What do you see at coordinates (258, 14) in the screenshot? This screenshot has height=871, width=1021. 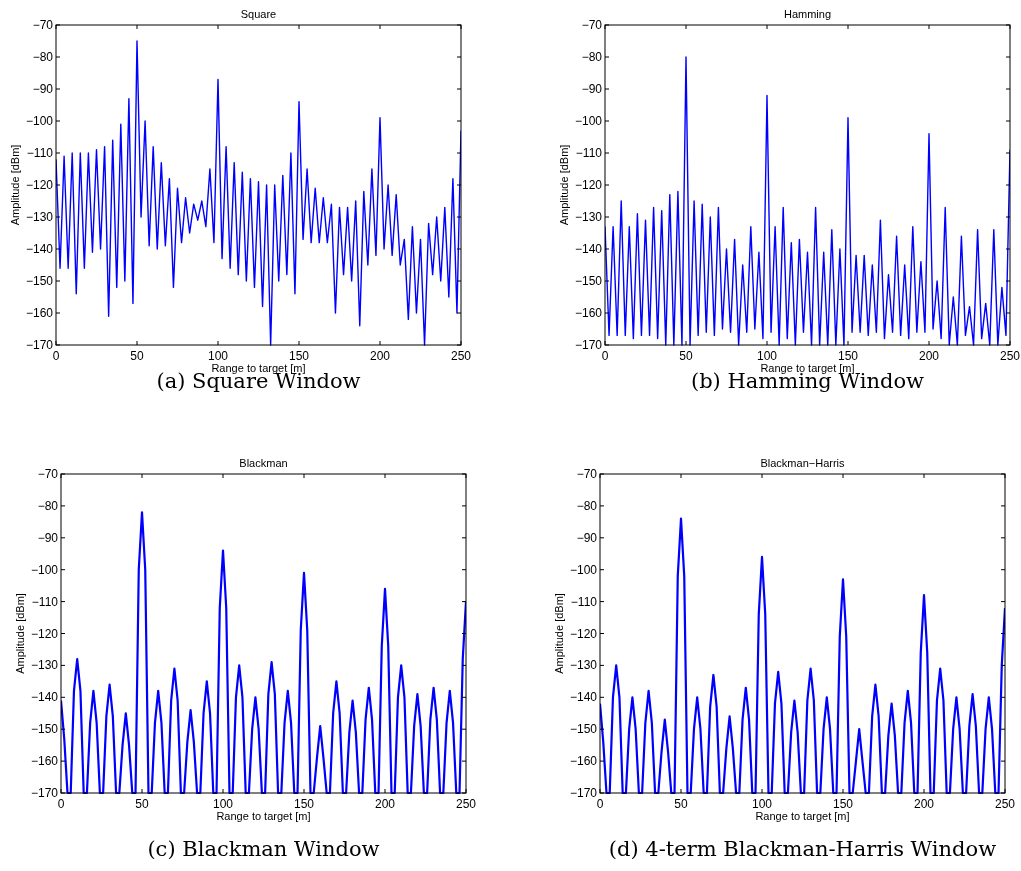 I see `chart-title: Square` at bounding box center [258, 14].